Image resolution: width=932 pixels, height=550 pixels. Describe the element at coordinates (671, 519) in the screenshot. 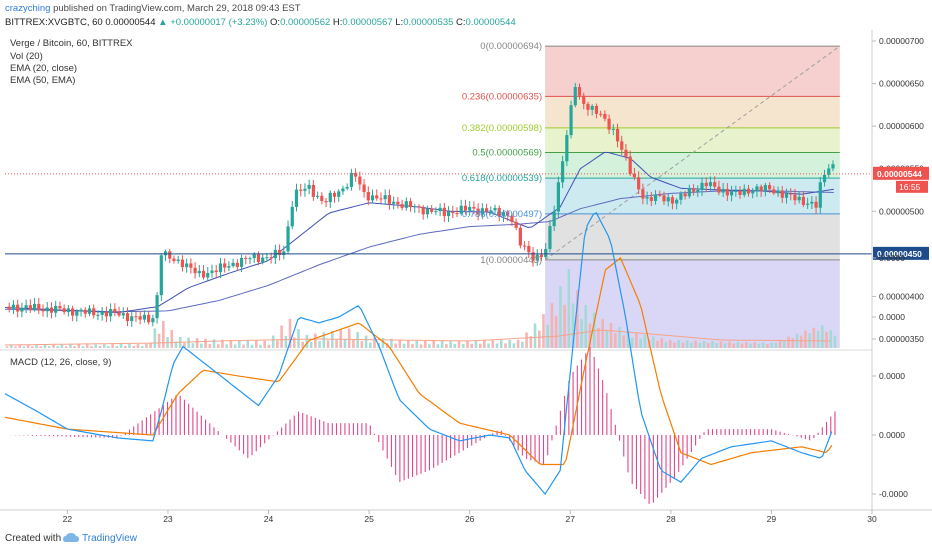

I see `time-tick-label: 28` at that location.